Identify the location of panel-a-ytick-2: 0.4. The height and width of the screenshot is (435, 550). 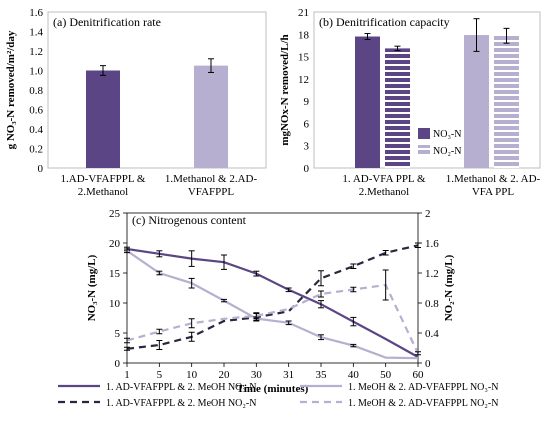
(36, 130).